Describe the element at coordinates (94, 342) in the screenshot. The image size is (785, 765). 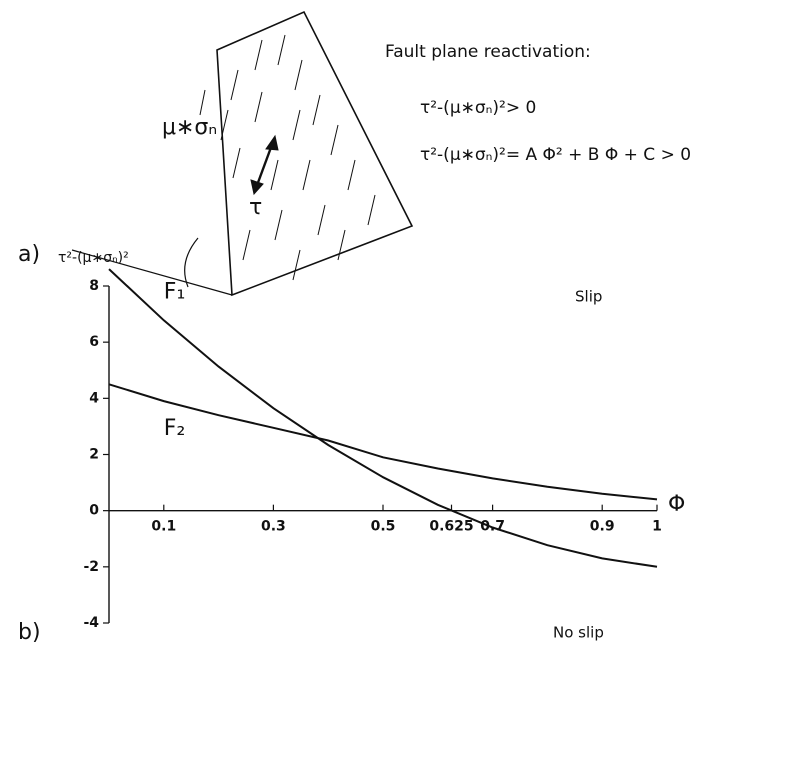
I see `y-tick-label: 6` at that location.